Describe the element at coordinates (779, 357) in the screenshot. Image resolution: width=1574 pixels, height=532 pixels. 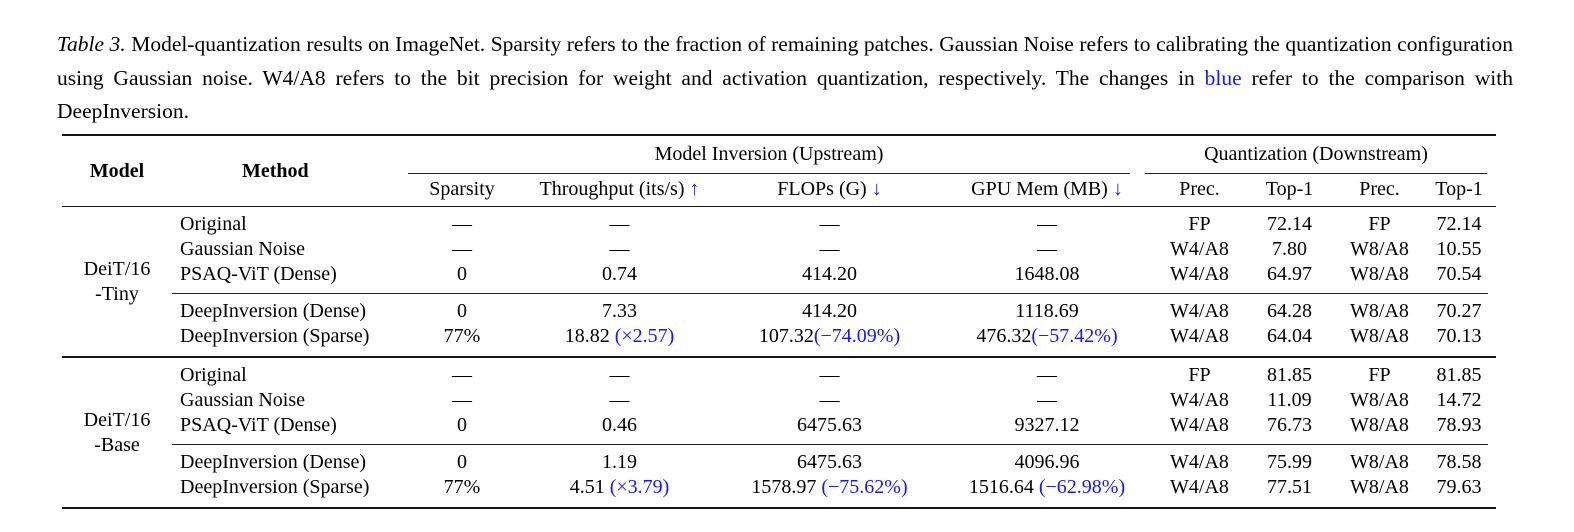
I see `group-separator-rule` at that location.